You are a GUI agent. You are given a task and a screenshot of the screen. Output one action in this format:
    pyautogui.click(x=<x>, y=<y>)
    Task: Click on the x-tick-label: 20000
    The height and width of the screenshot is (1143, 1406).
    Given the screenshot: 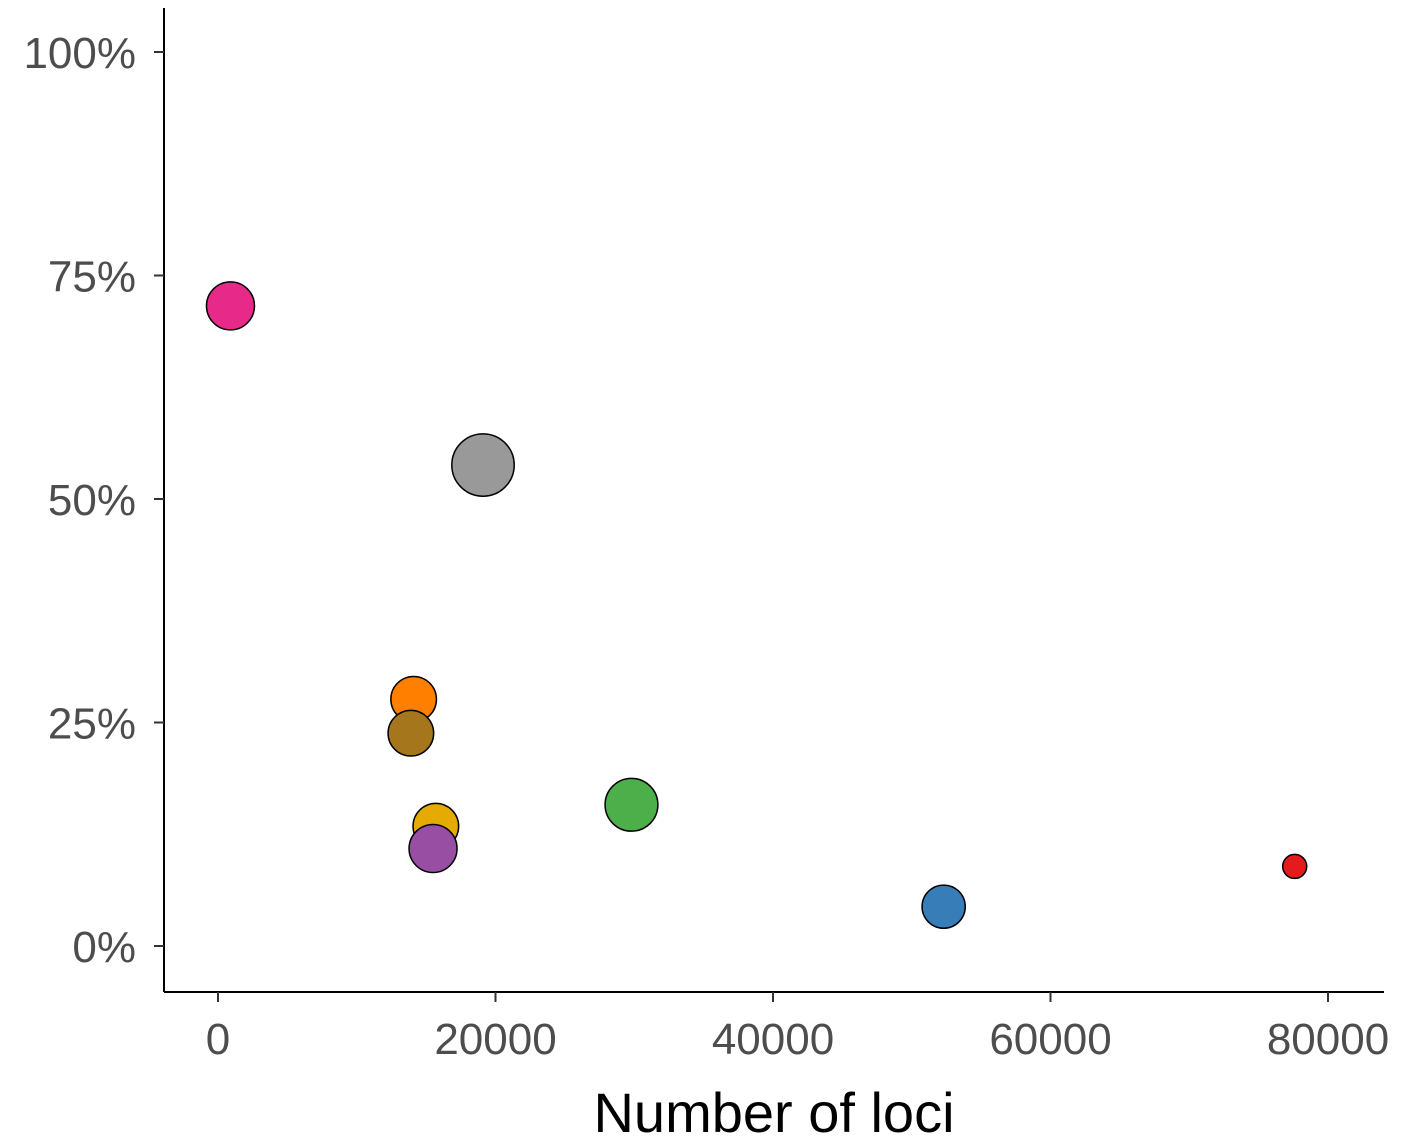 What is the action you would take?
    pyautogui.click(x=495, y=1039)
    